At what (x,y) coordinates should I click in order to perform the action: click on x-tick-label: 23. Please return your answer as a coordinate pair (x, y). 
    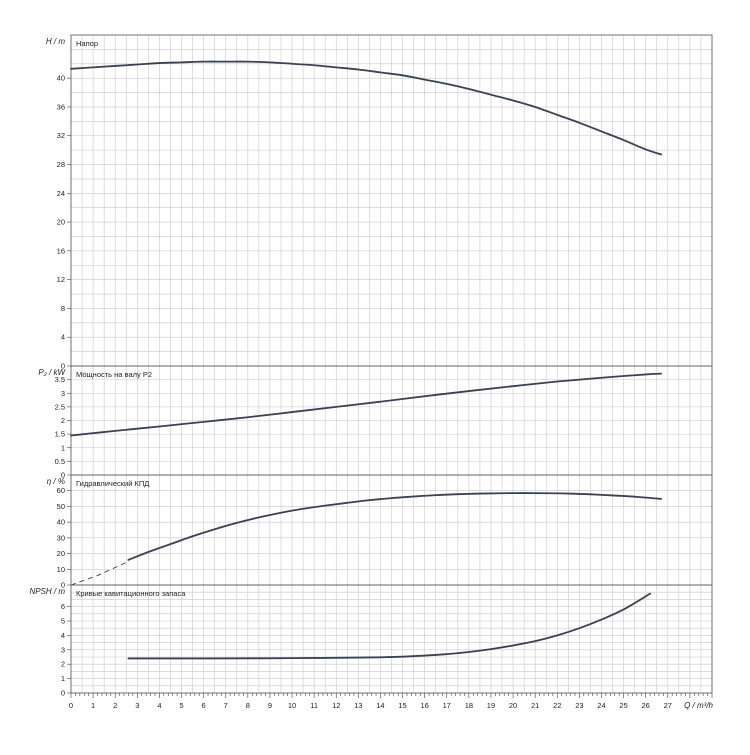
    Looking at the image, I should click on (579, 705).